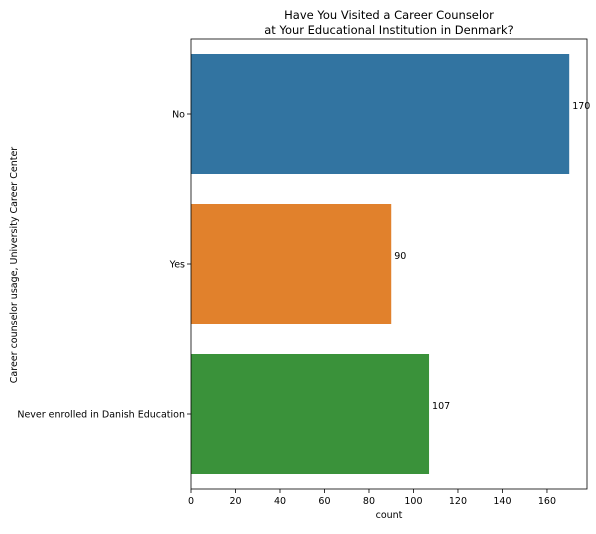 This screenshot has height=534, width=596. What do you see at coordinates (389, 515) in the screenshot?
I see `x-axis-label: count` at bounding box center [389, 515].